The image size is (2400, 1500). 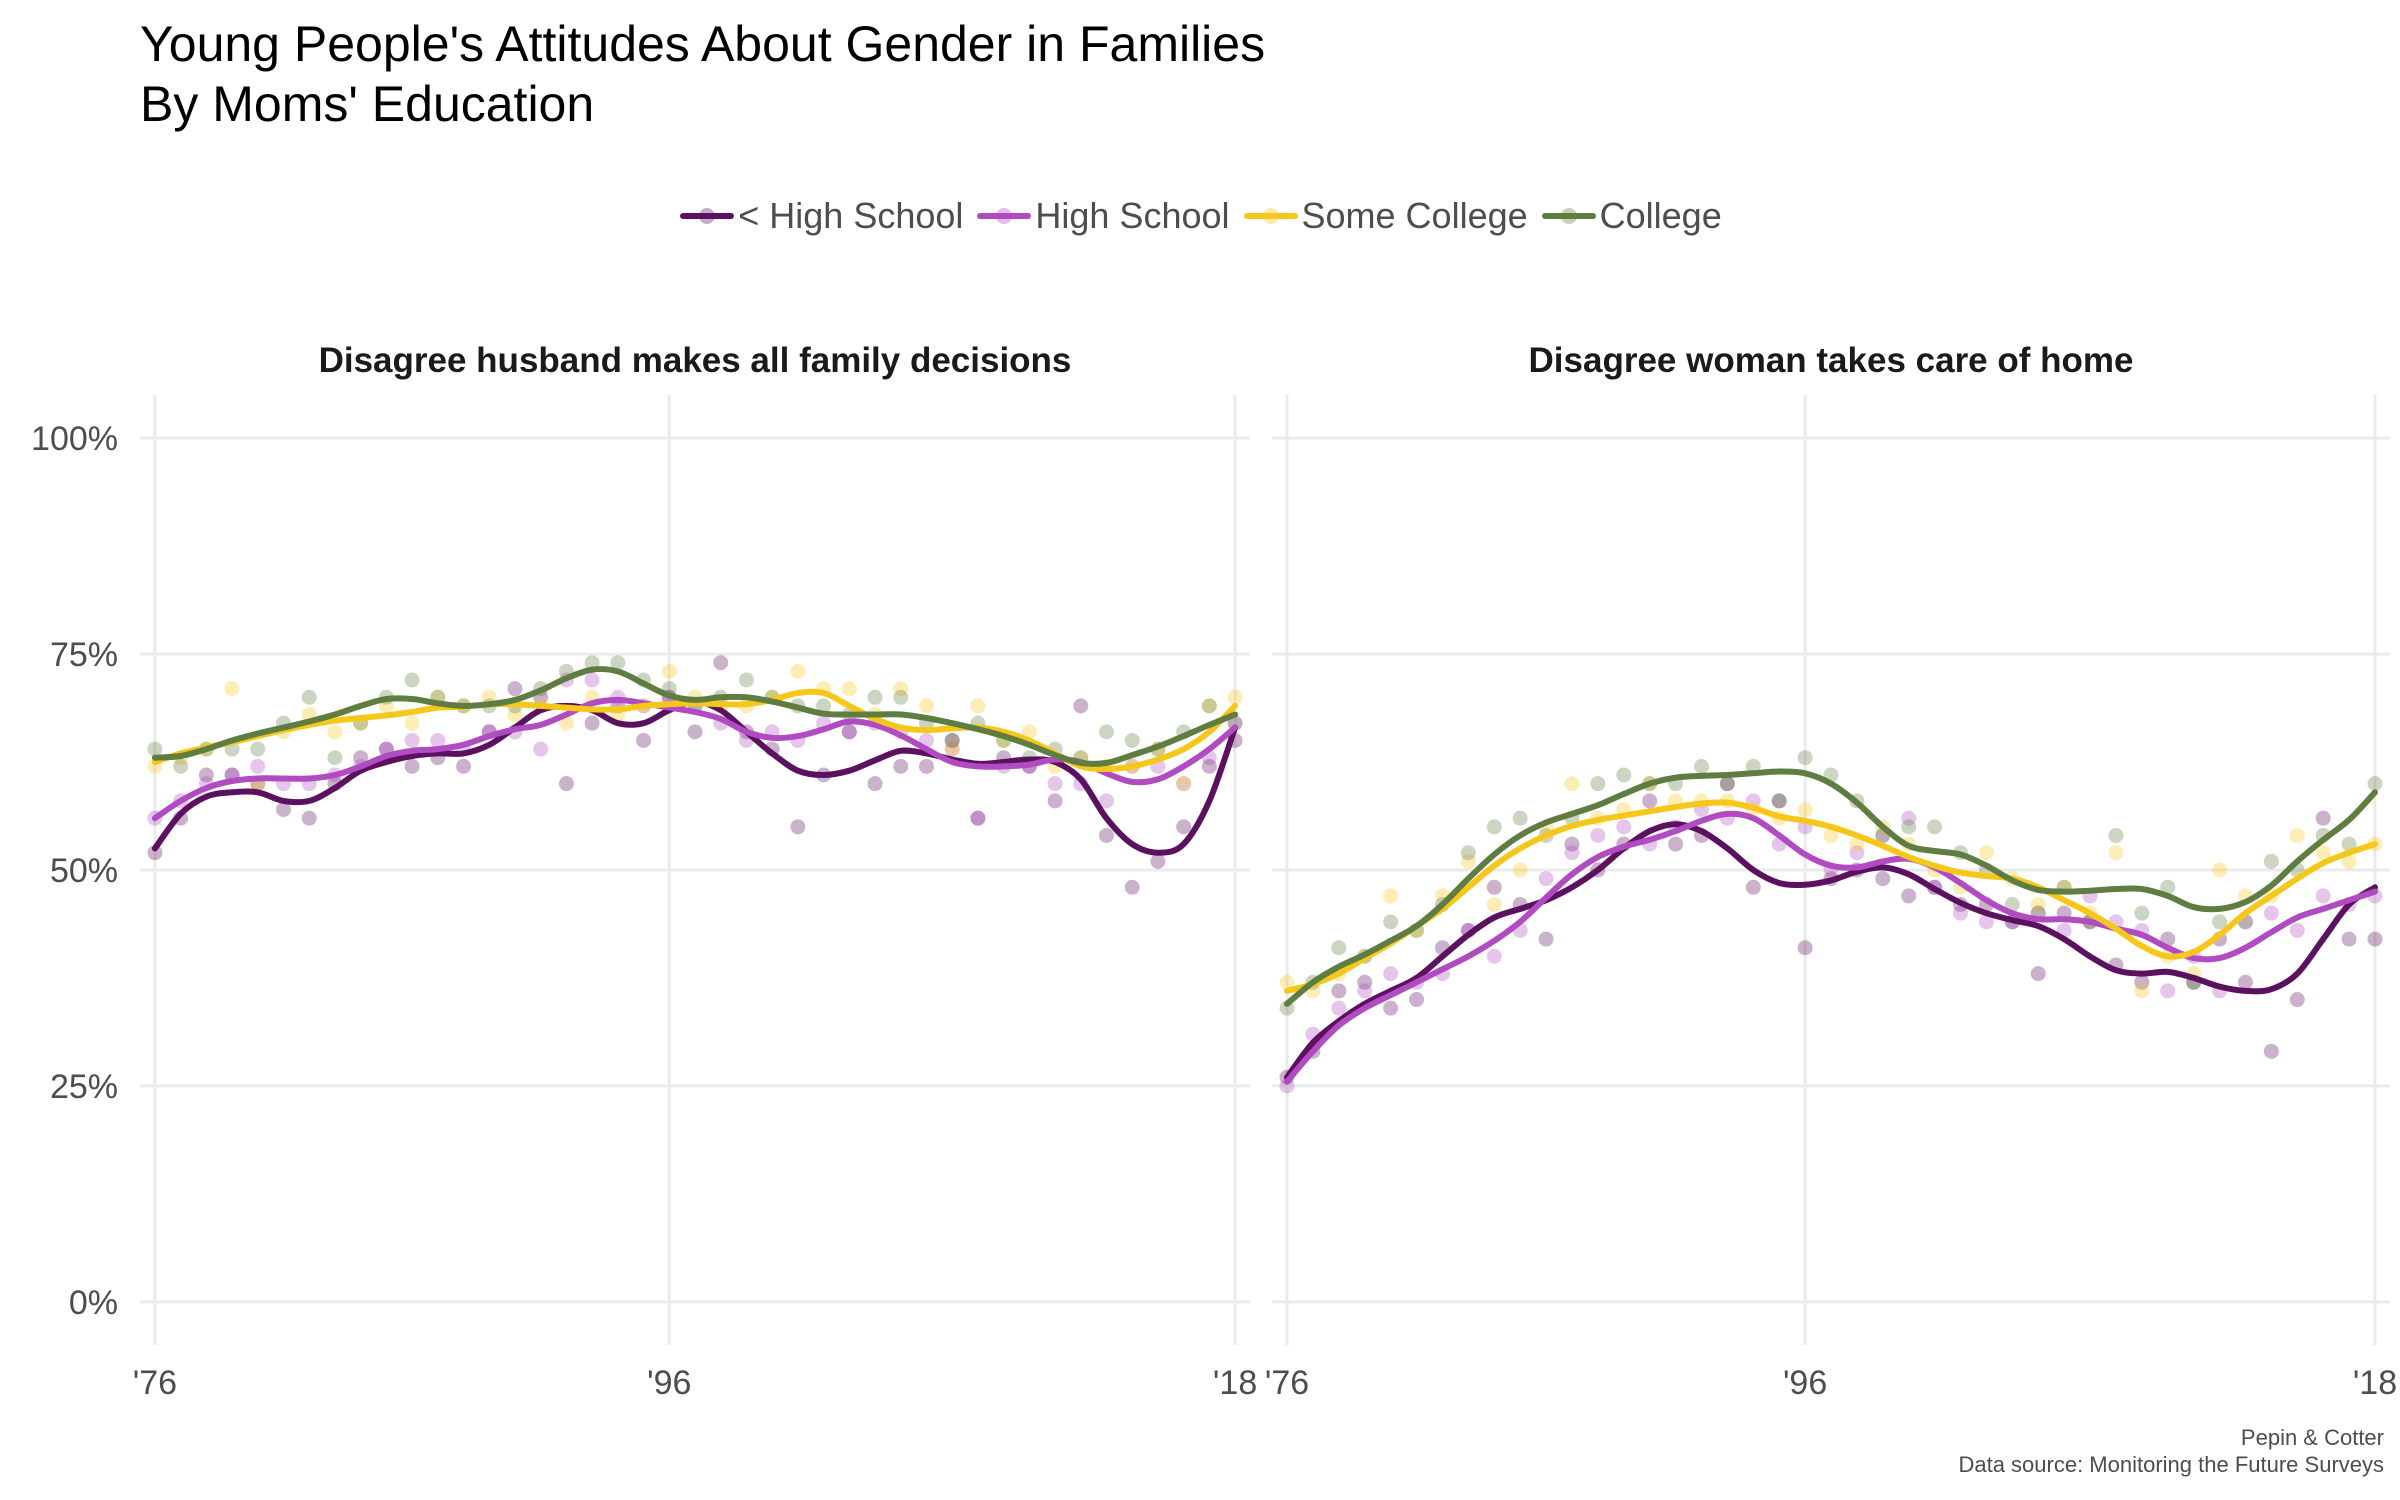 What do you see at coordinates (1271, 216) in the screenshot?
I see `legend-key-some-college` at bounding box center [1271, 216].